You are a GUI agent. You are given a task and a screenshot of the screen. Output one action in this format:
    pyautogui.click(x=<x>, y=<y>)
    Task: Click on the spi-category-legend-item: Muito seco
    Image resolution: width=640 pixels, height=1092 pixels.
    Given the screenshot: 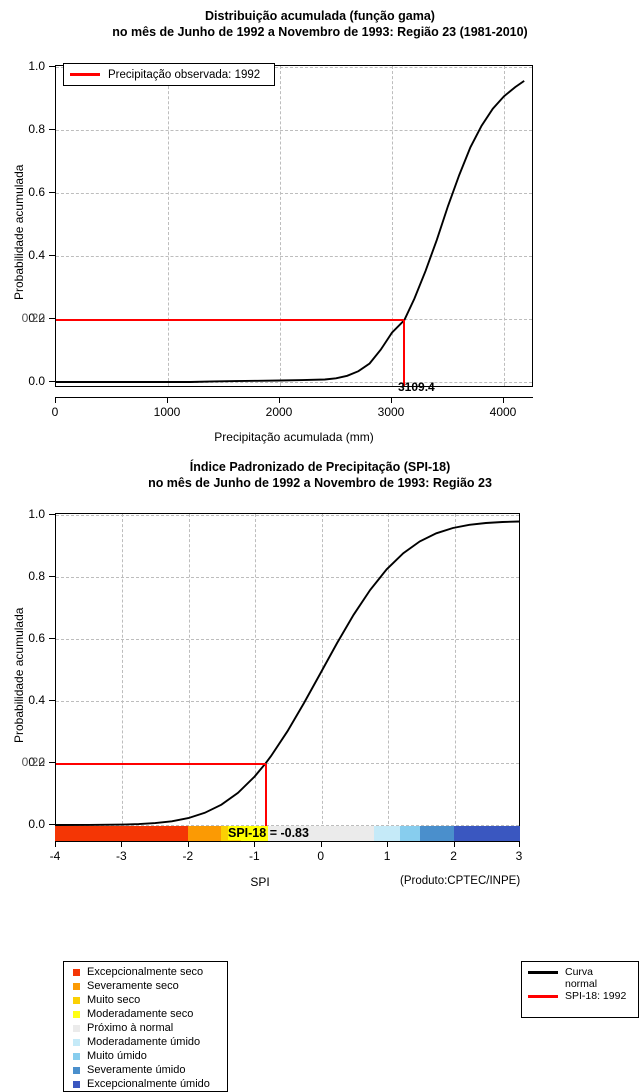 What is the action you would take?
    pyautogui.click(x=147, y=1000)
    